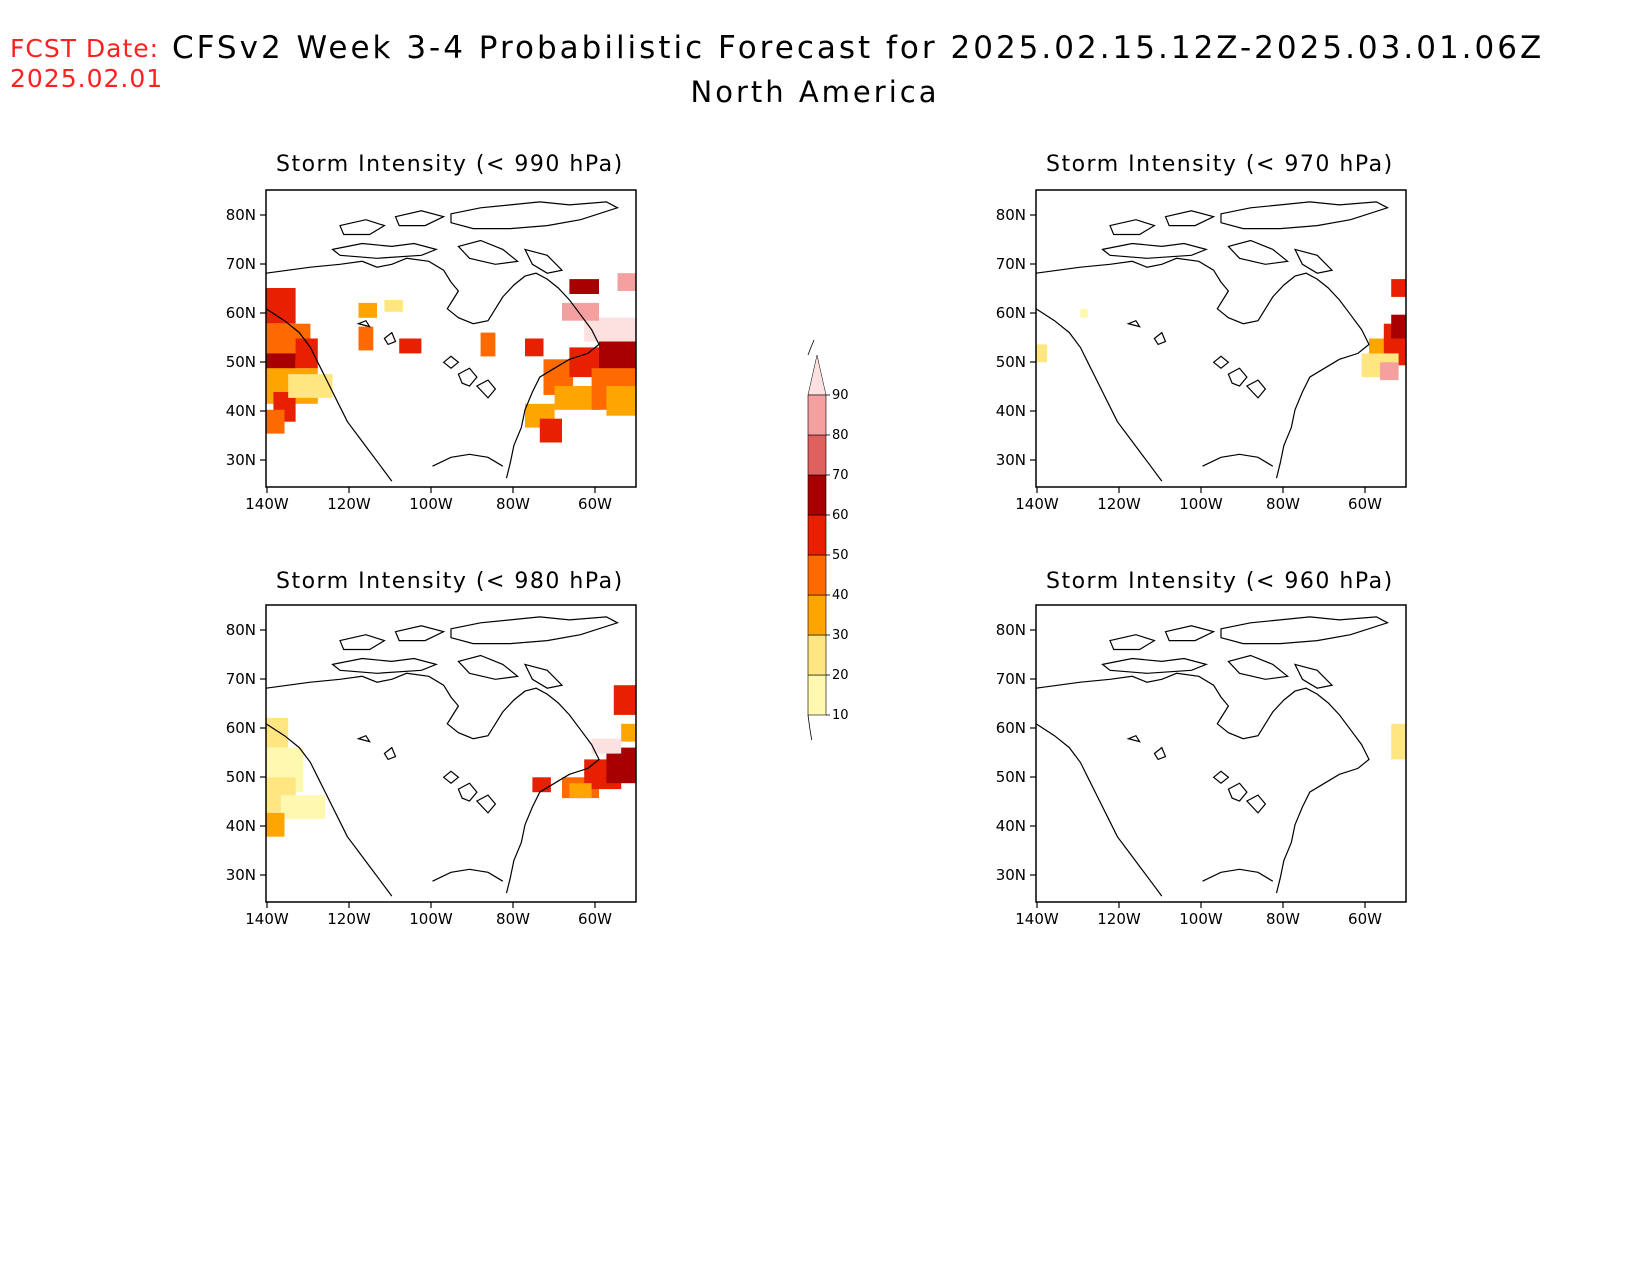  What do you see at coordinates (241, 630) in the screenshot?
I see `lat-tick-label: 80N` at bounding box center [241, 630].